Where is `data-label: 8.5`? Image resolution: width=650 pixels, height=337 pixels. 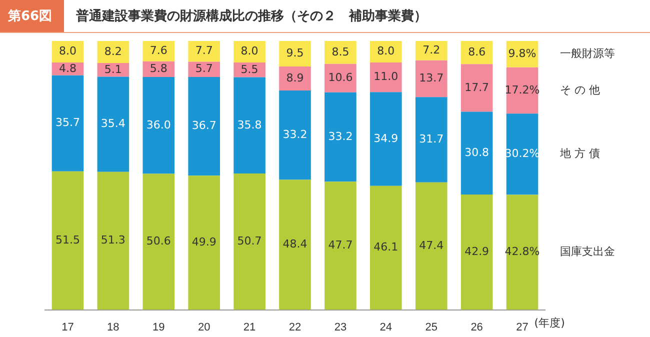 data-label: 8.5 is located at coordinates (341, 51).